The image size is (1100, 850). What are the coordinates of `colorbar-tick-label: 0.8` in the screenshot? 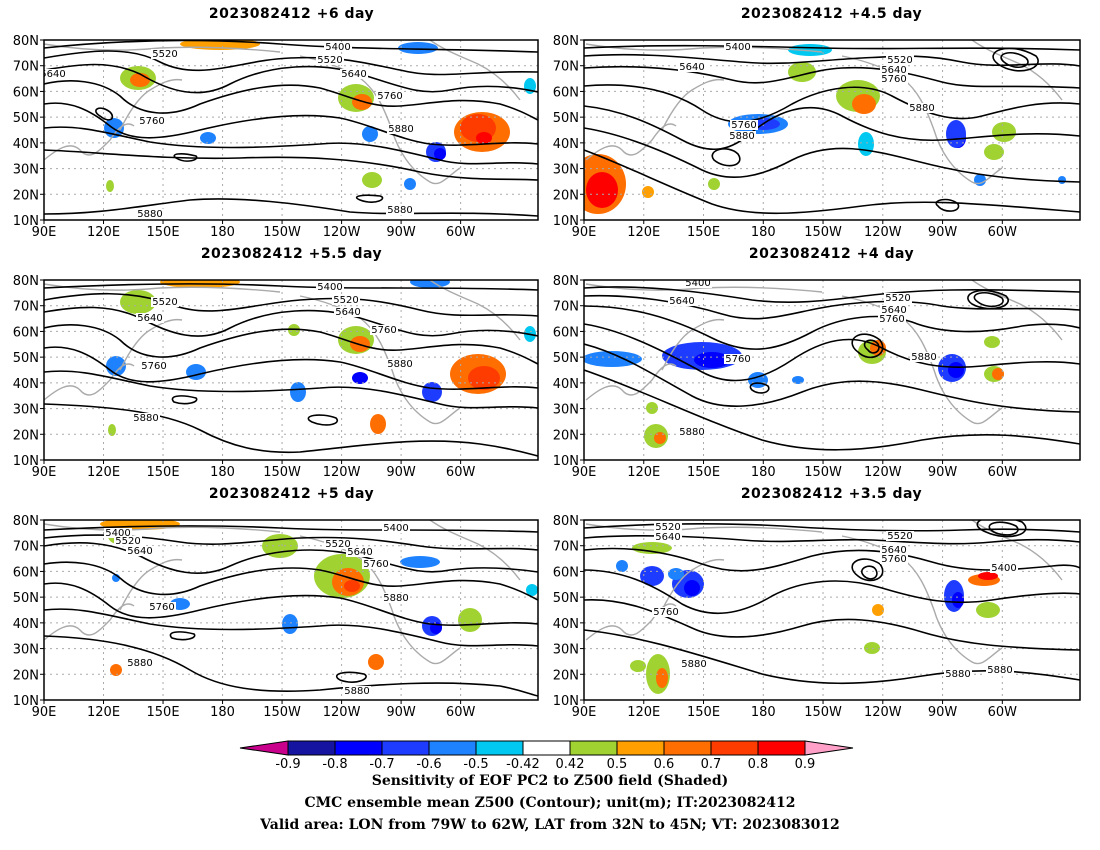 It's located at (758, 764).